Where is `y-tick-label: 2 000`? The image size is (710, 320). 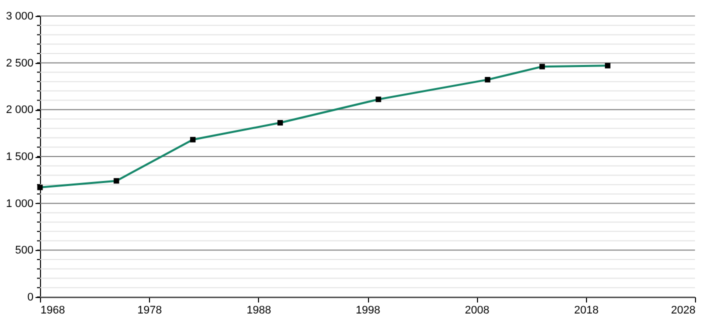 y-tick-label: 2 000 is located at coordinates (20, 110).